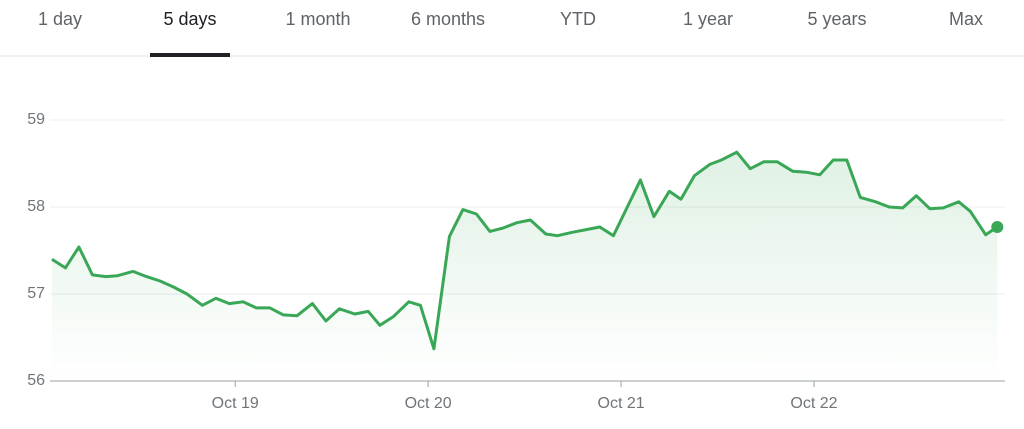  Describe the element at coordinates (997, 227) in the screenshot. I see `last-point` at that location.